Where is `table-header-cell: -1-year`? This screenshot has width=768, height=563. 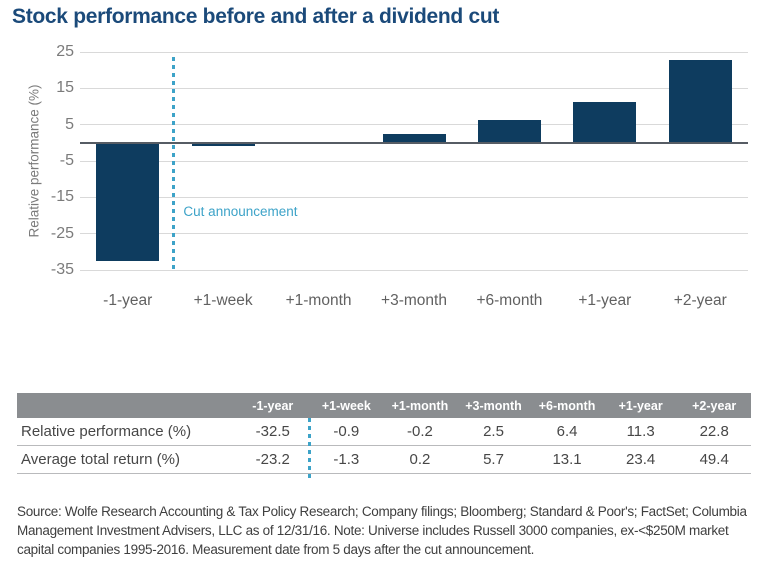
table-header-cell: -1-year is located at coordinates (273, 405).